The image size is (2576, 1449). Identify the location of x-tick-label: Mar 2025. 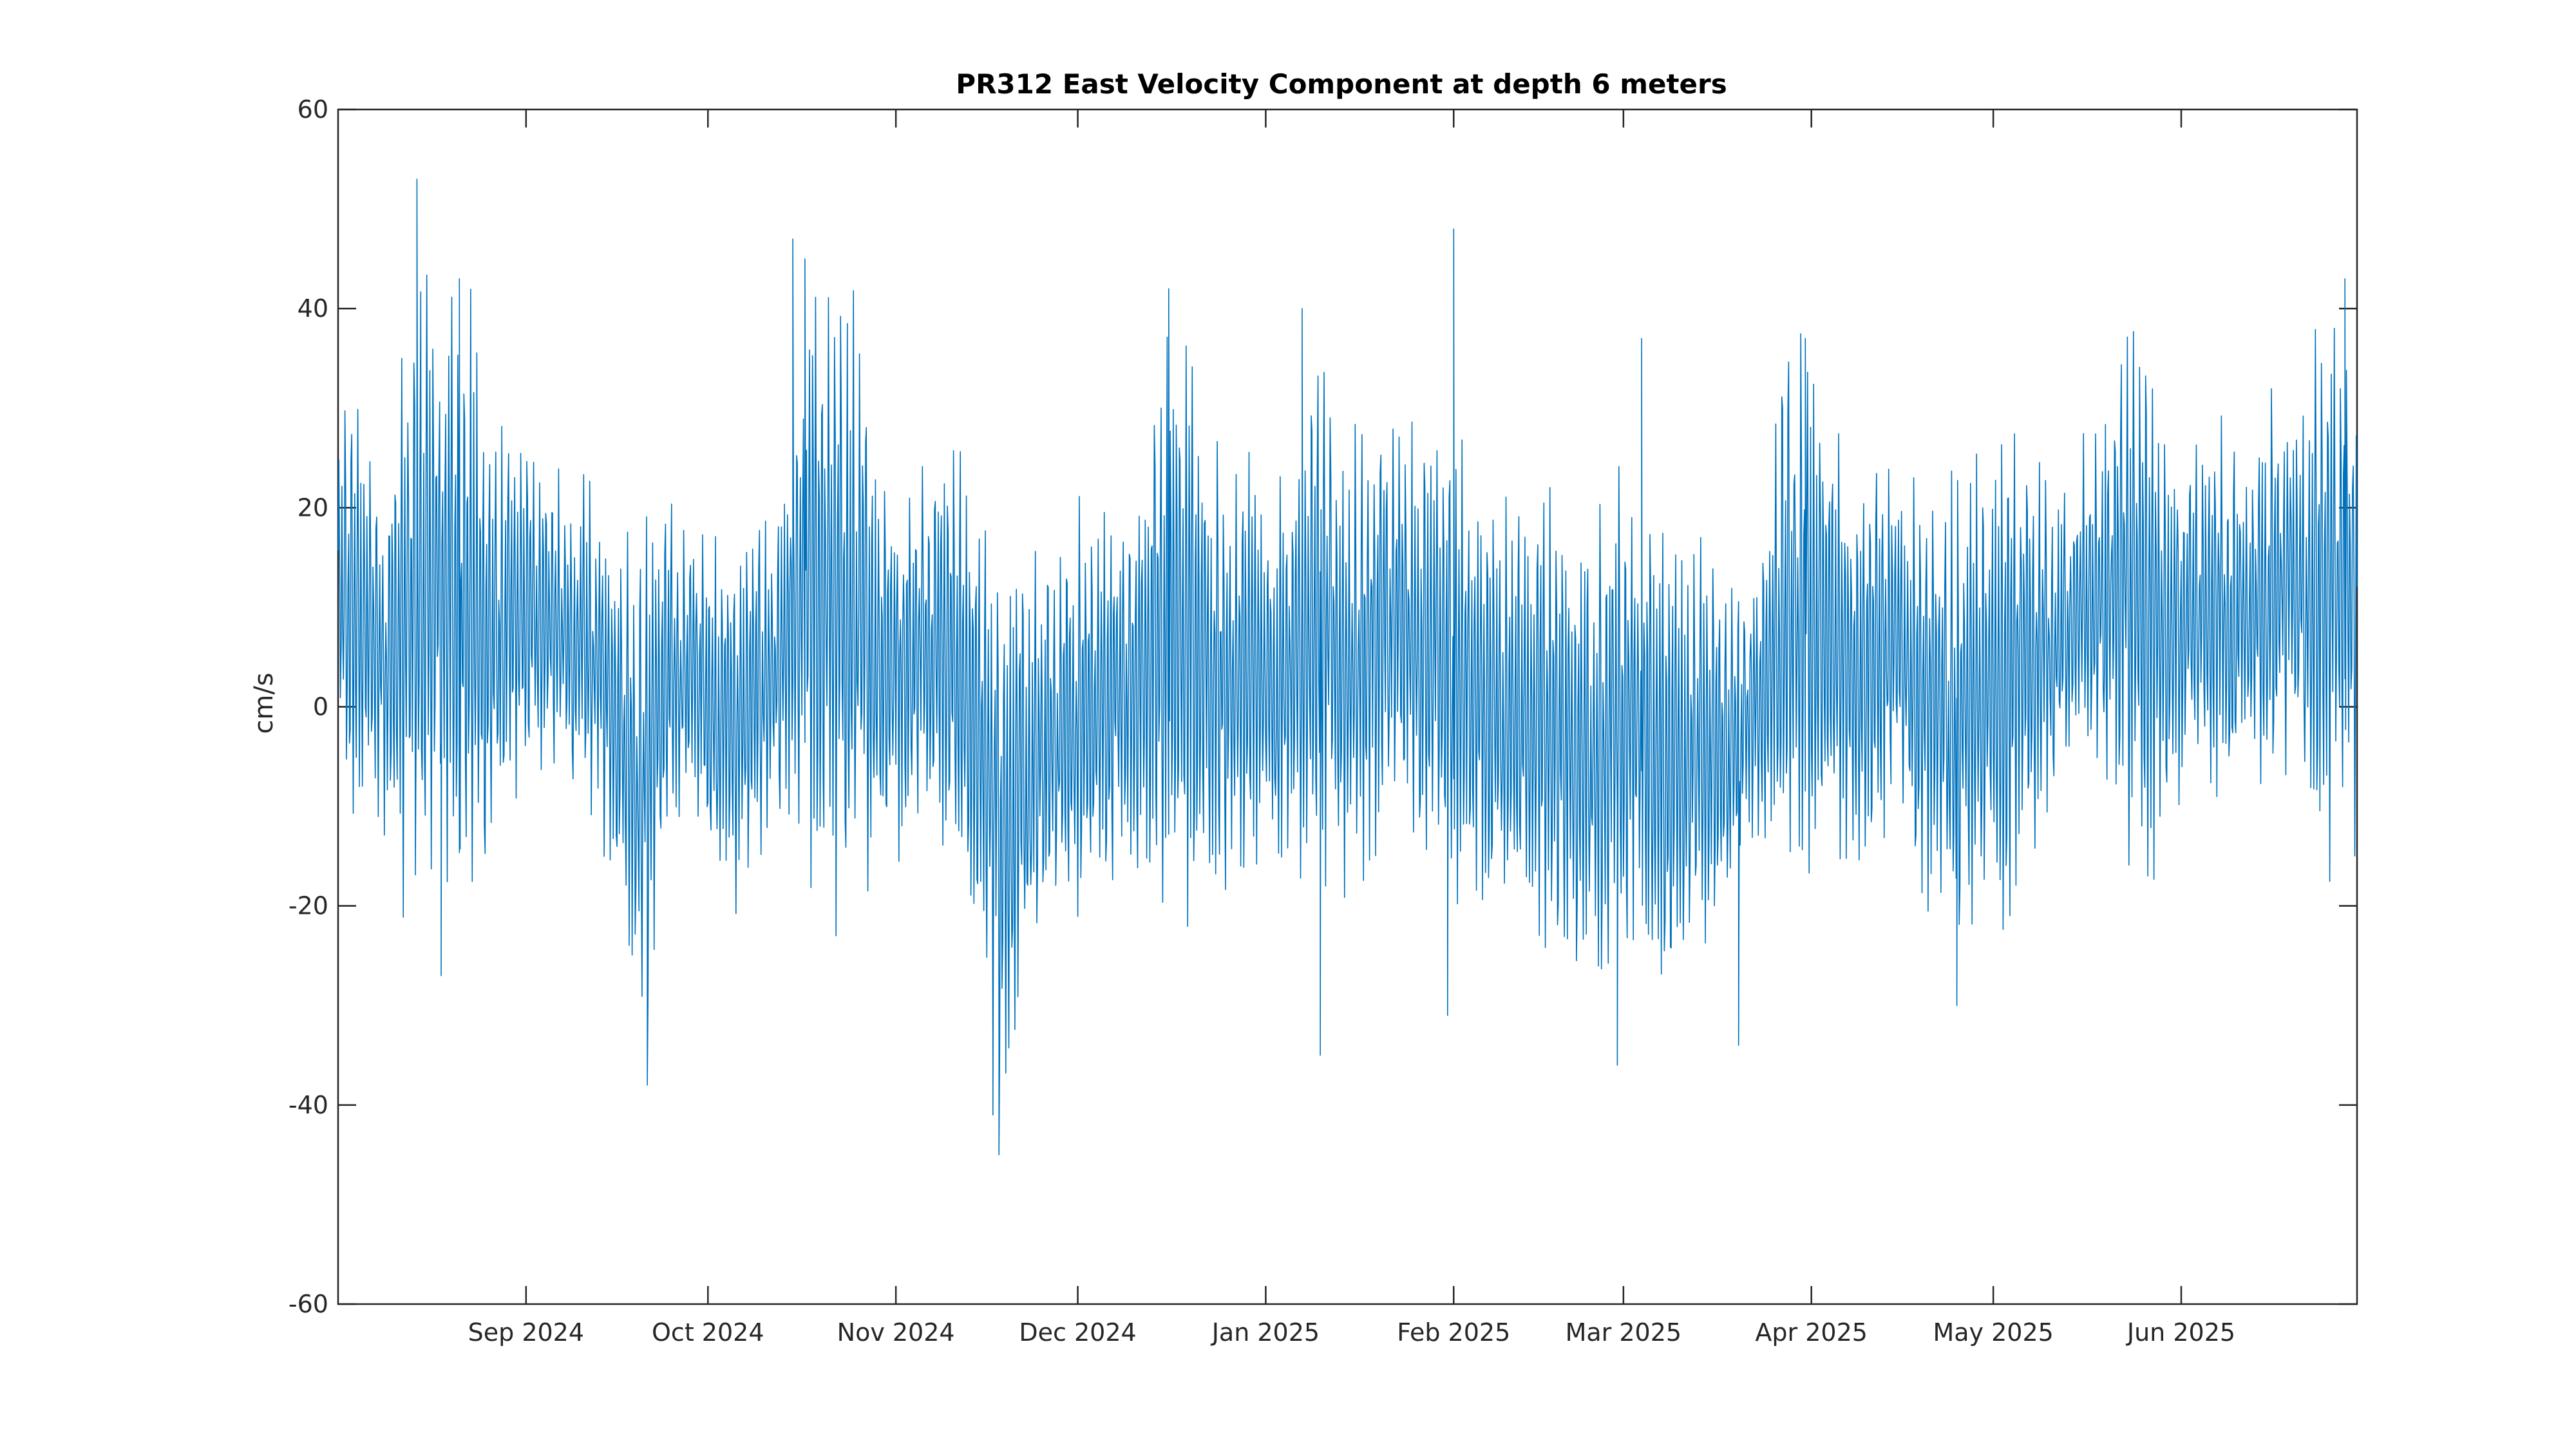
(1624, 1333).